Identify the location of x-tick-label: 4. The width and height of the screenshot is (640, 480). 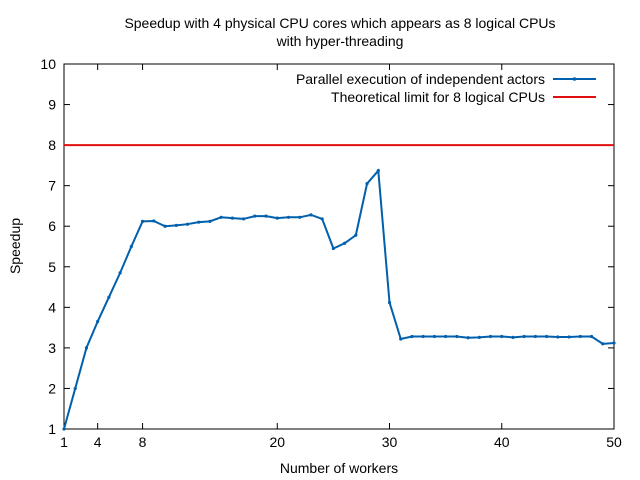
(98, 442).